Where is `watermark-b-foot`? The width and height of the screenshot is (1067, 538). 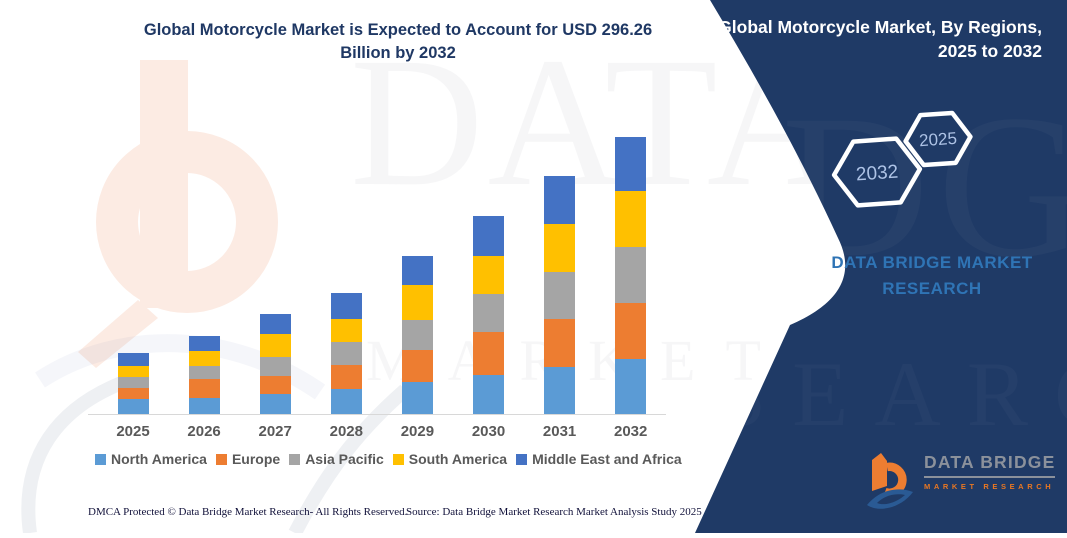
watermark-b-foot is located at coordinates (118, 334).